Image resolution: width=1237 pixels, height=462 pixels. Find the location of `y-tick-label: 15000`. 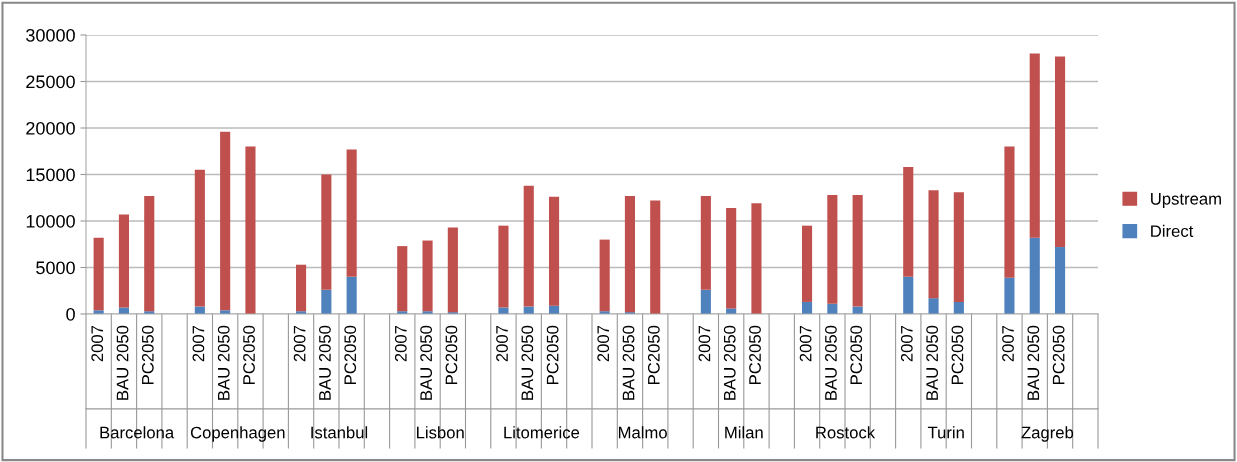

y-tick-label: 15000 is located at coordinates (50, 175).